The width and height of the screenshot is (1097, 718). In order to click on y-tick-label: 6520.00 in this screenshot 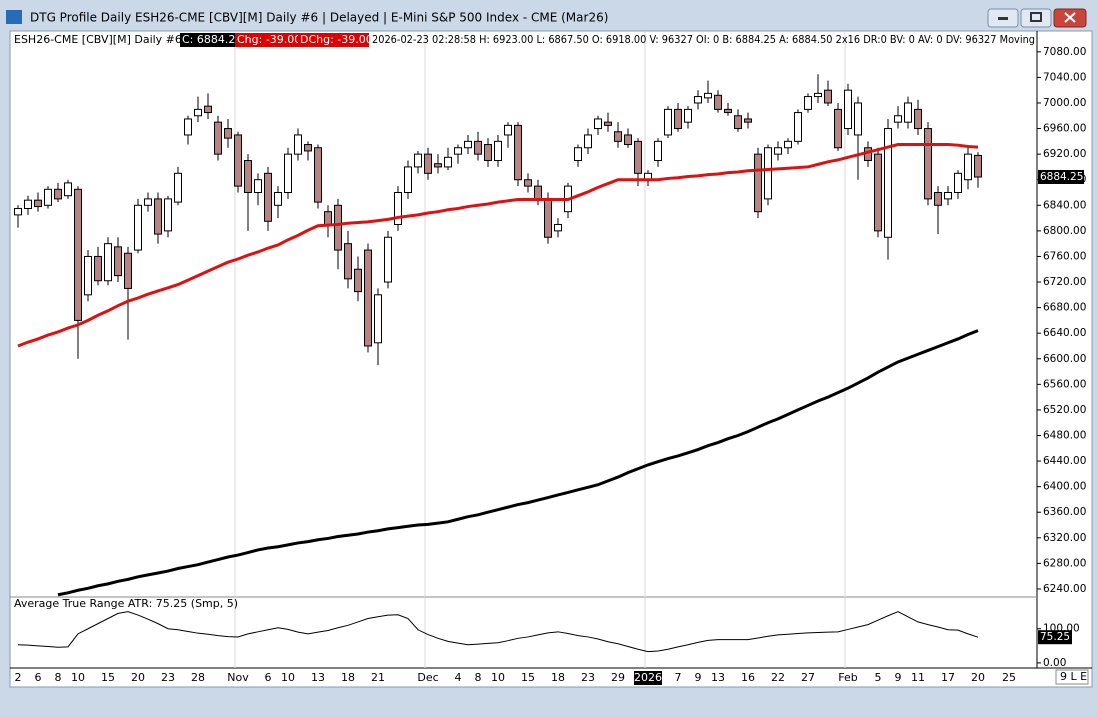, I will do `click(1064, 410)`.